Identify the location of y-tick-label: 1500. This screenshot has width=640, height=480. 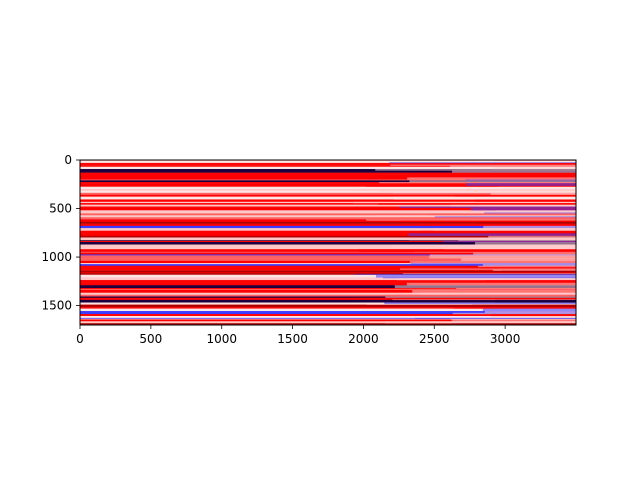
(56, 306).